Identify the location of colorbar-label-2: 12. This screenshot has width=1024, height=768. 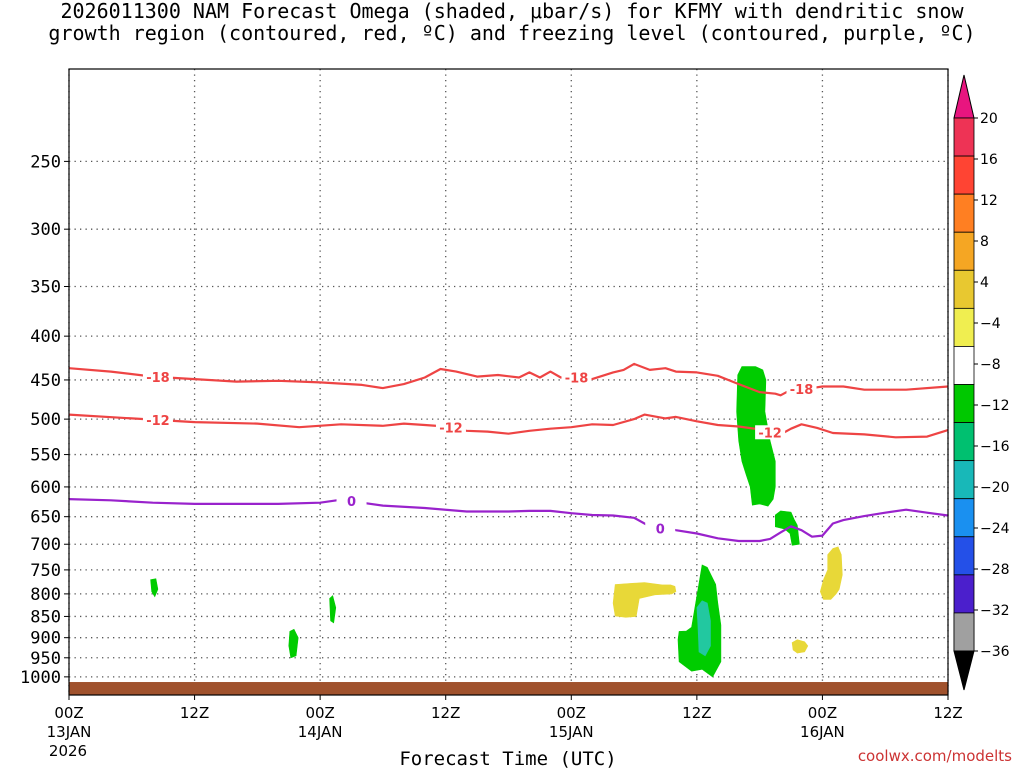
(989, 201).